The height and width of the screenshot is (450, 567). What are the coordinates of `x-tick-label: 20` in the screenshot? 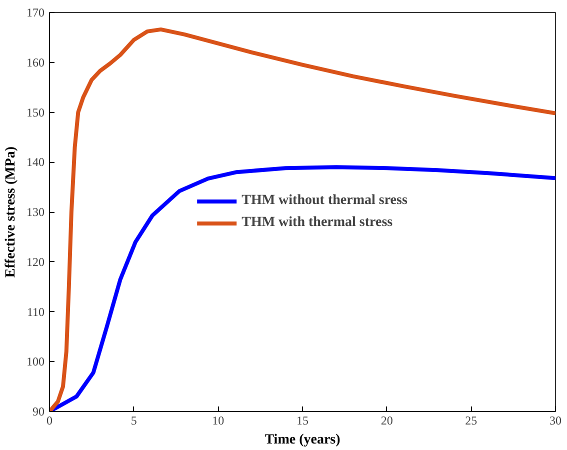 It's located at (386, 421).